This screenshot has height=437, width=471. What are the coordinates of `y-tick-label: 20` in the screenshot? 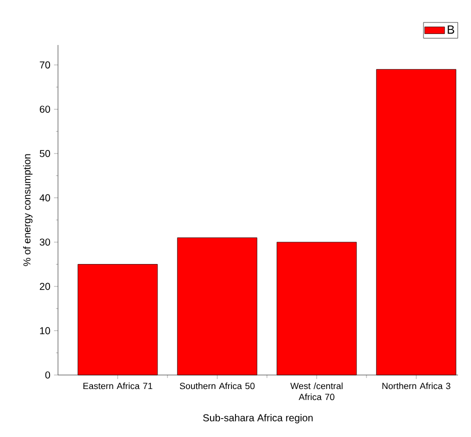 It's located at (45, 286).